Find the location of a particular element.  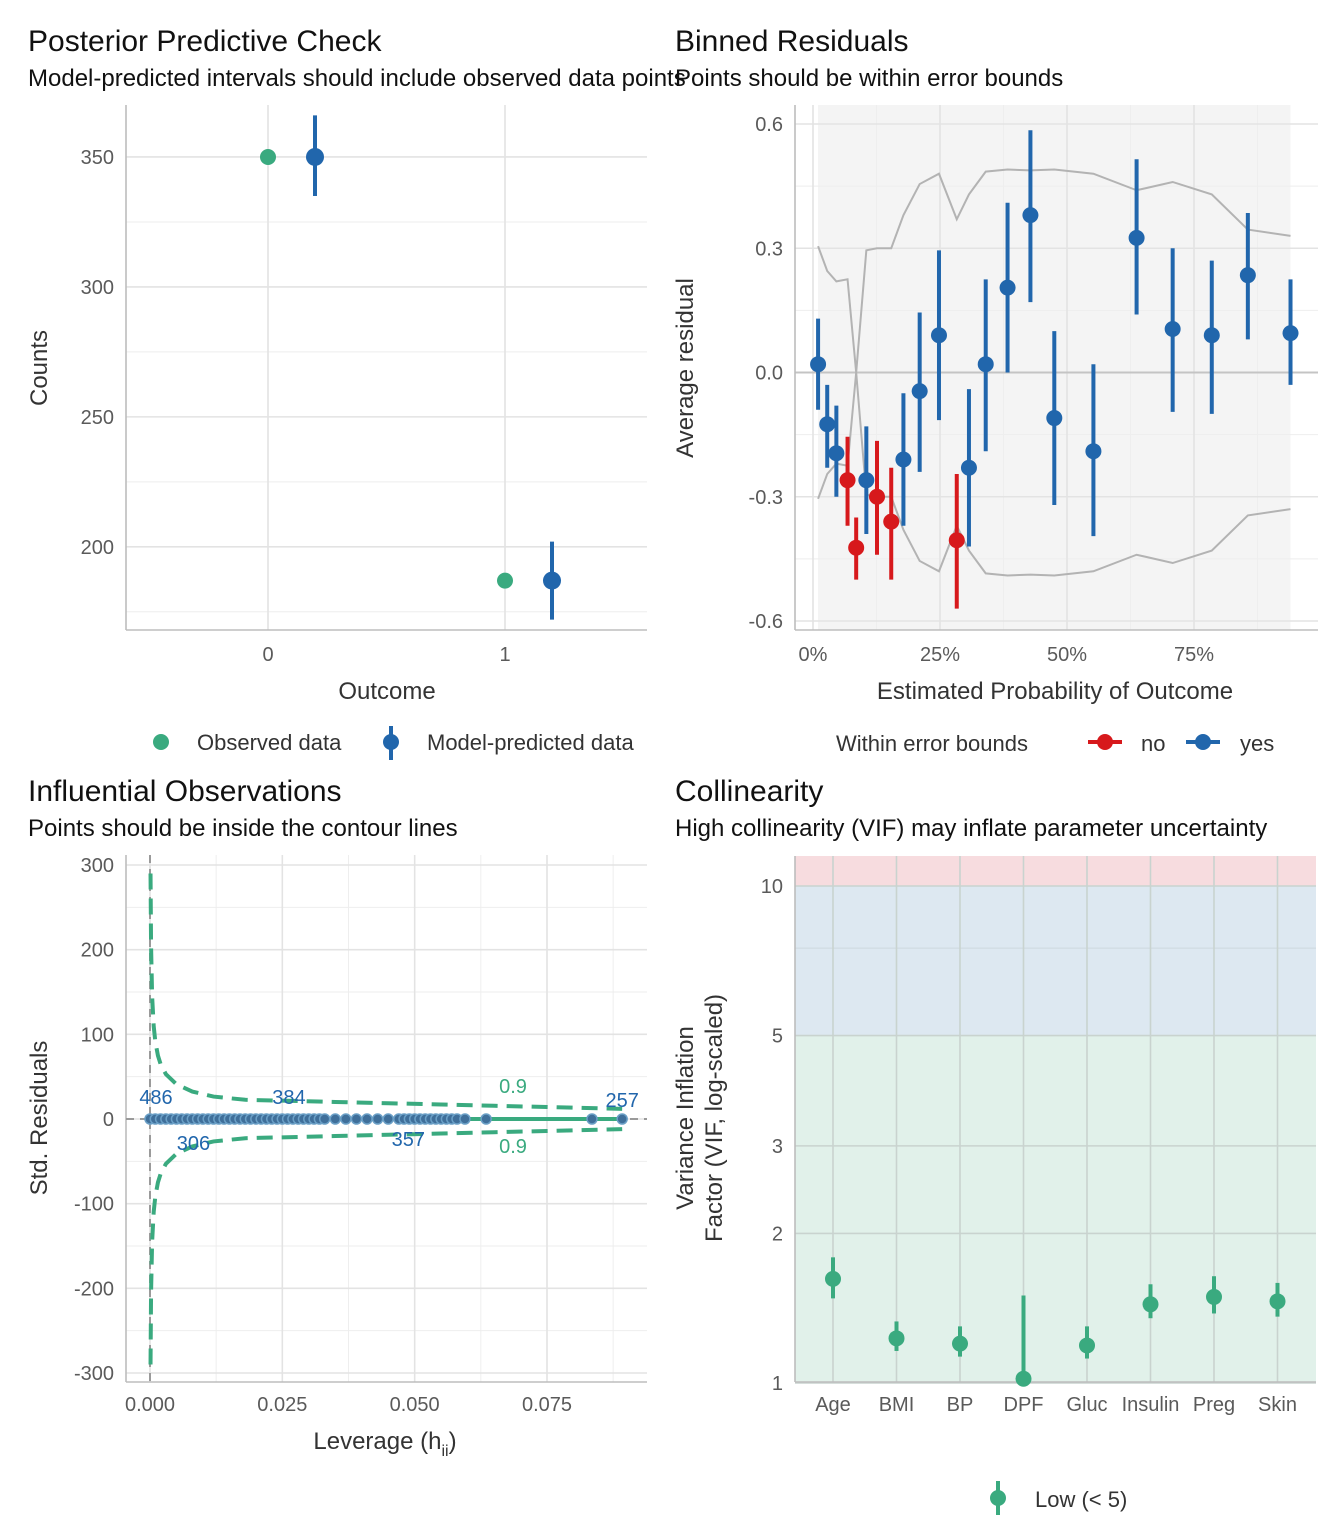

legend-yes-label: yes is located at coordinates (1257, 743).